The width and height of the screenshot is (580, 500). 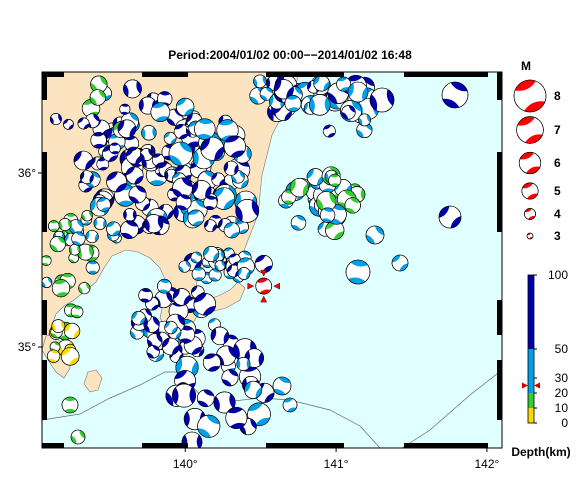 What do you see at coordinates (531, 371) in the screenshot?
I see `depth-band` at bounding box center [531, 371].